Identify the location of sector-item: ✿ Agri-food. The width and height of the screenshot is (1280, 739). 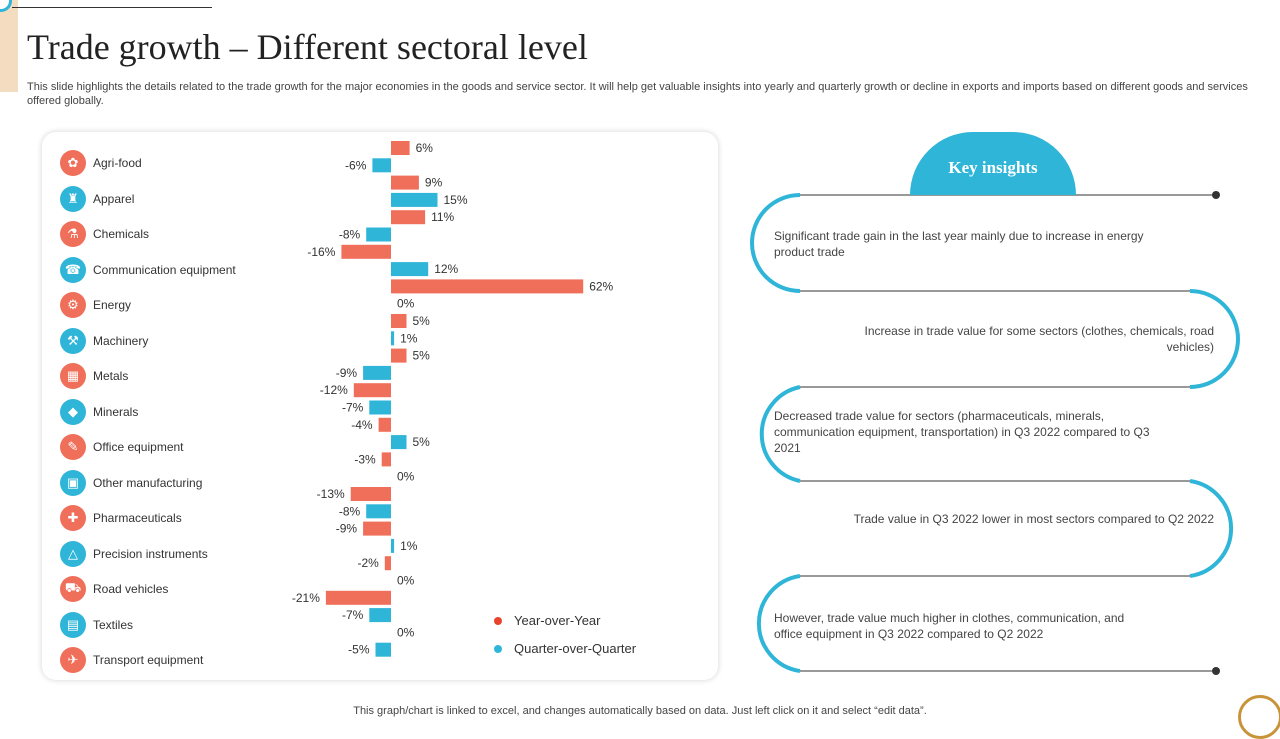
(101, 163).